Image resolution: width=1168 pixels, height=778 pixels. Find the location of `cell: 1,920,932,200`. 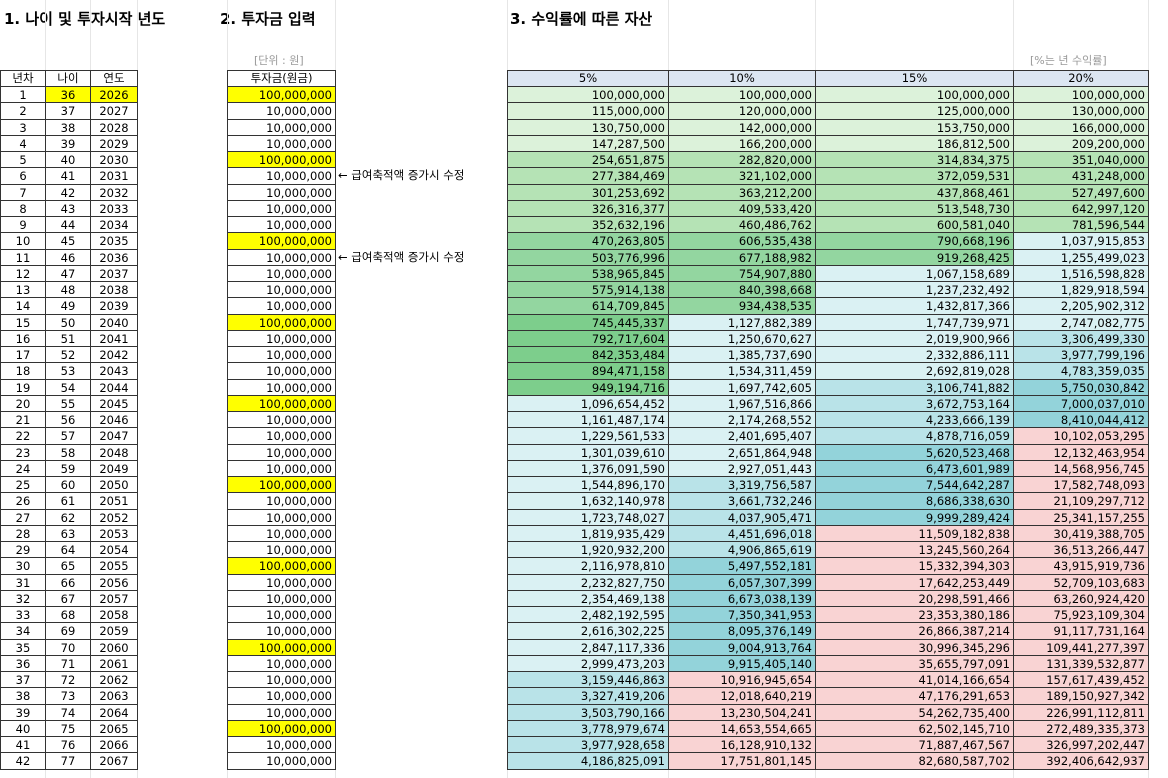

cell: 1,920,932,200 is located at coordinates (588, 550).